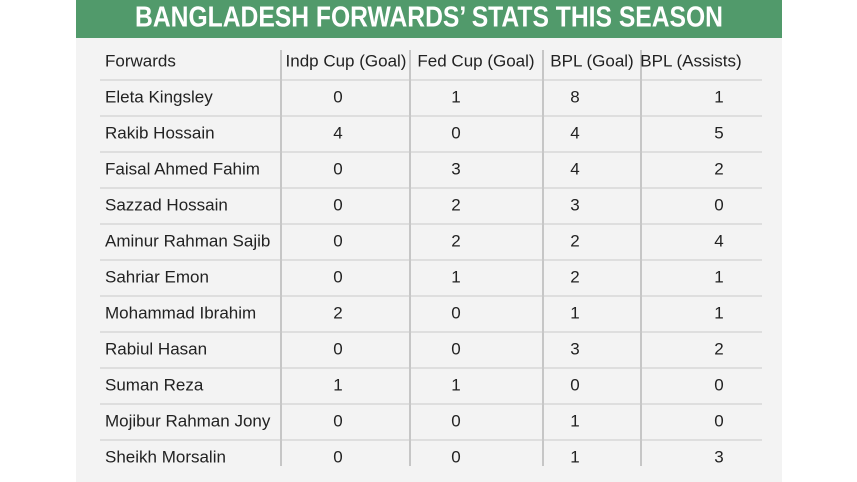  I want to click on title-bar, so click(429, 19).